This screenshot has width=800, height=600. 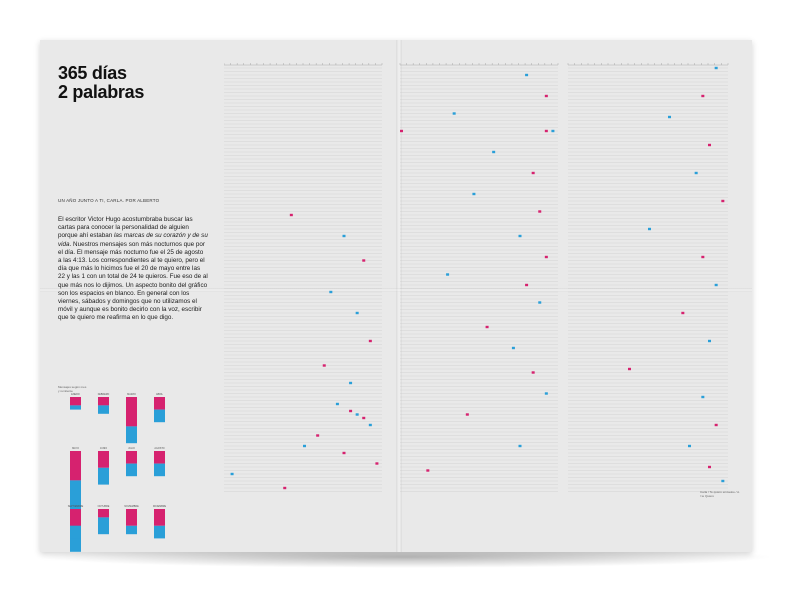 I want to click on month-label: MAYO, so click(x=75, y=448).